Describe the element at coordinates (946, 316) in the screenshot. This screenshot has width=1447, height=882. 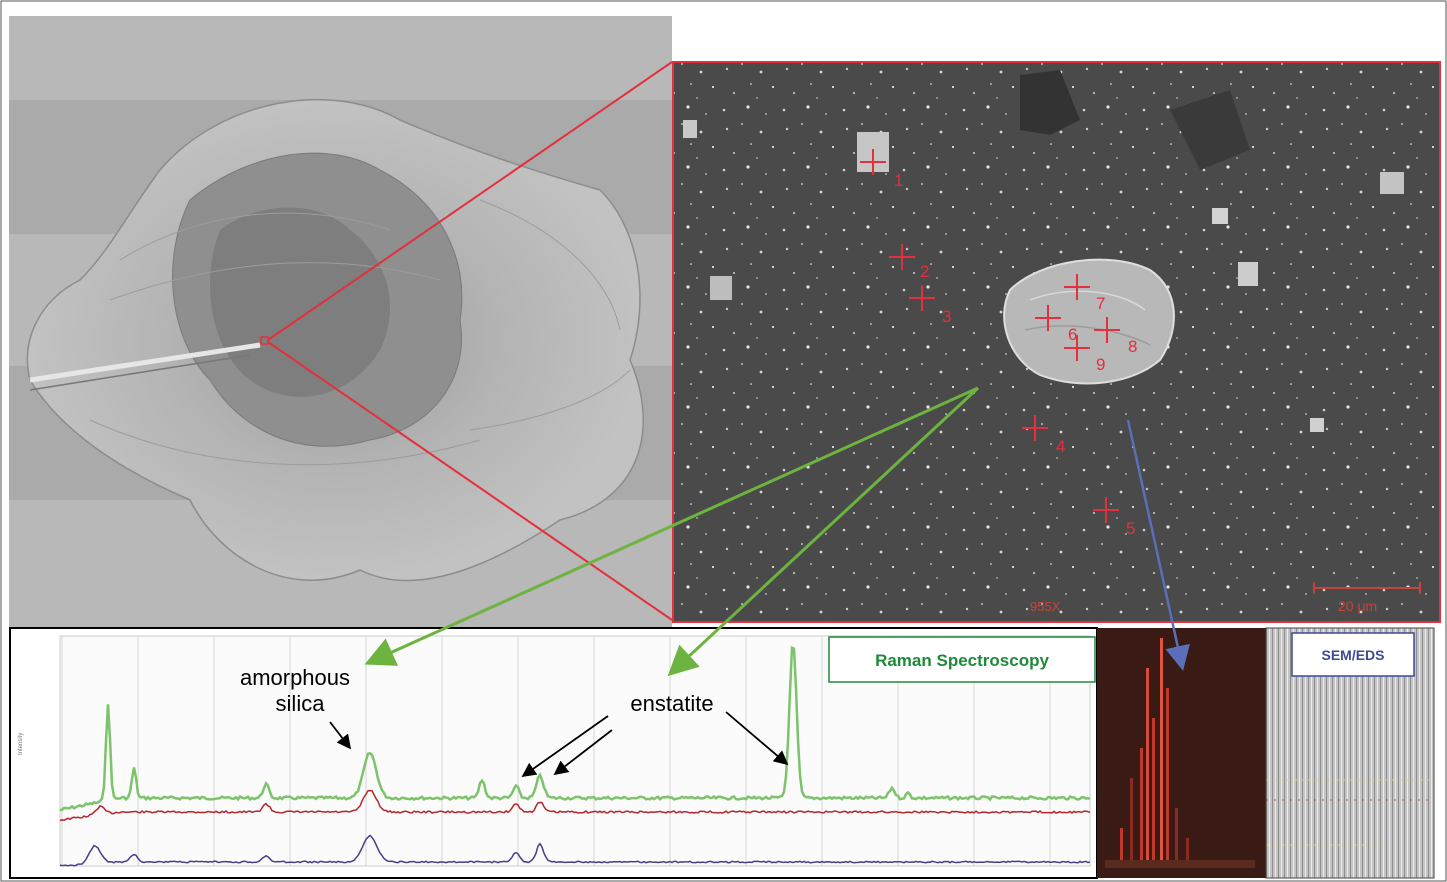
I see `sem-point-label: 3` at that location.